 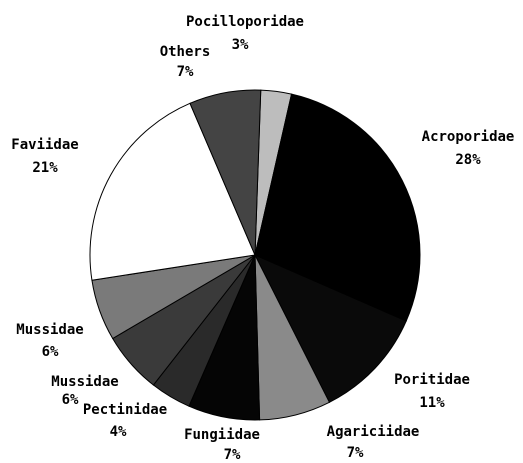 What do you see at coordinates (125, 410) in the screenshot?
I see `slice-label: Pectinidae` at bounding box center [125, 410].